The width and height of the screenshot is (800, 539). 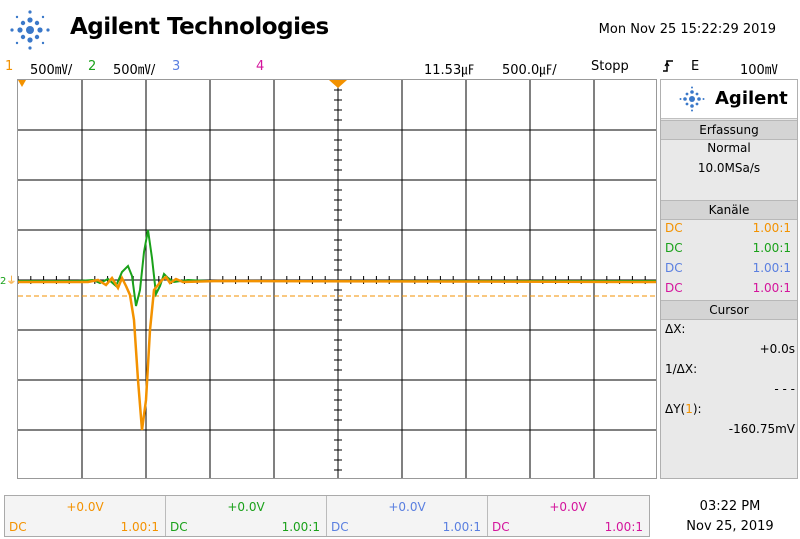 I want to click on delta-x-label: ΔX:, so click(x=675, y=329).